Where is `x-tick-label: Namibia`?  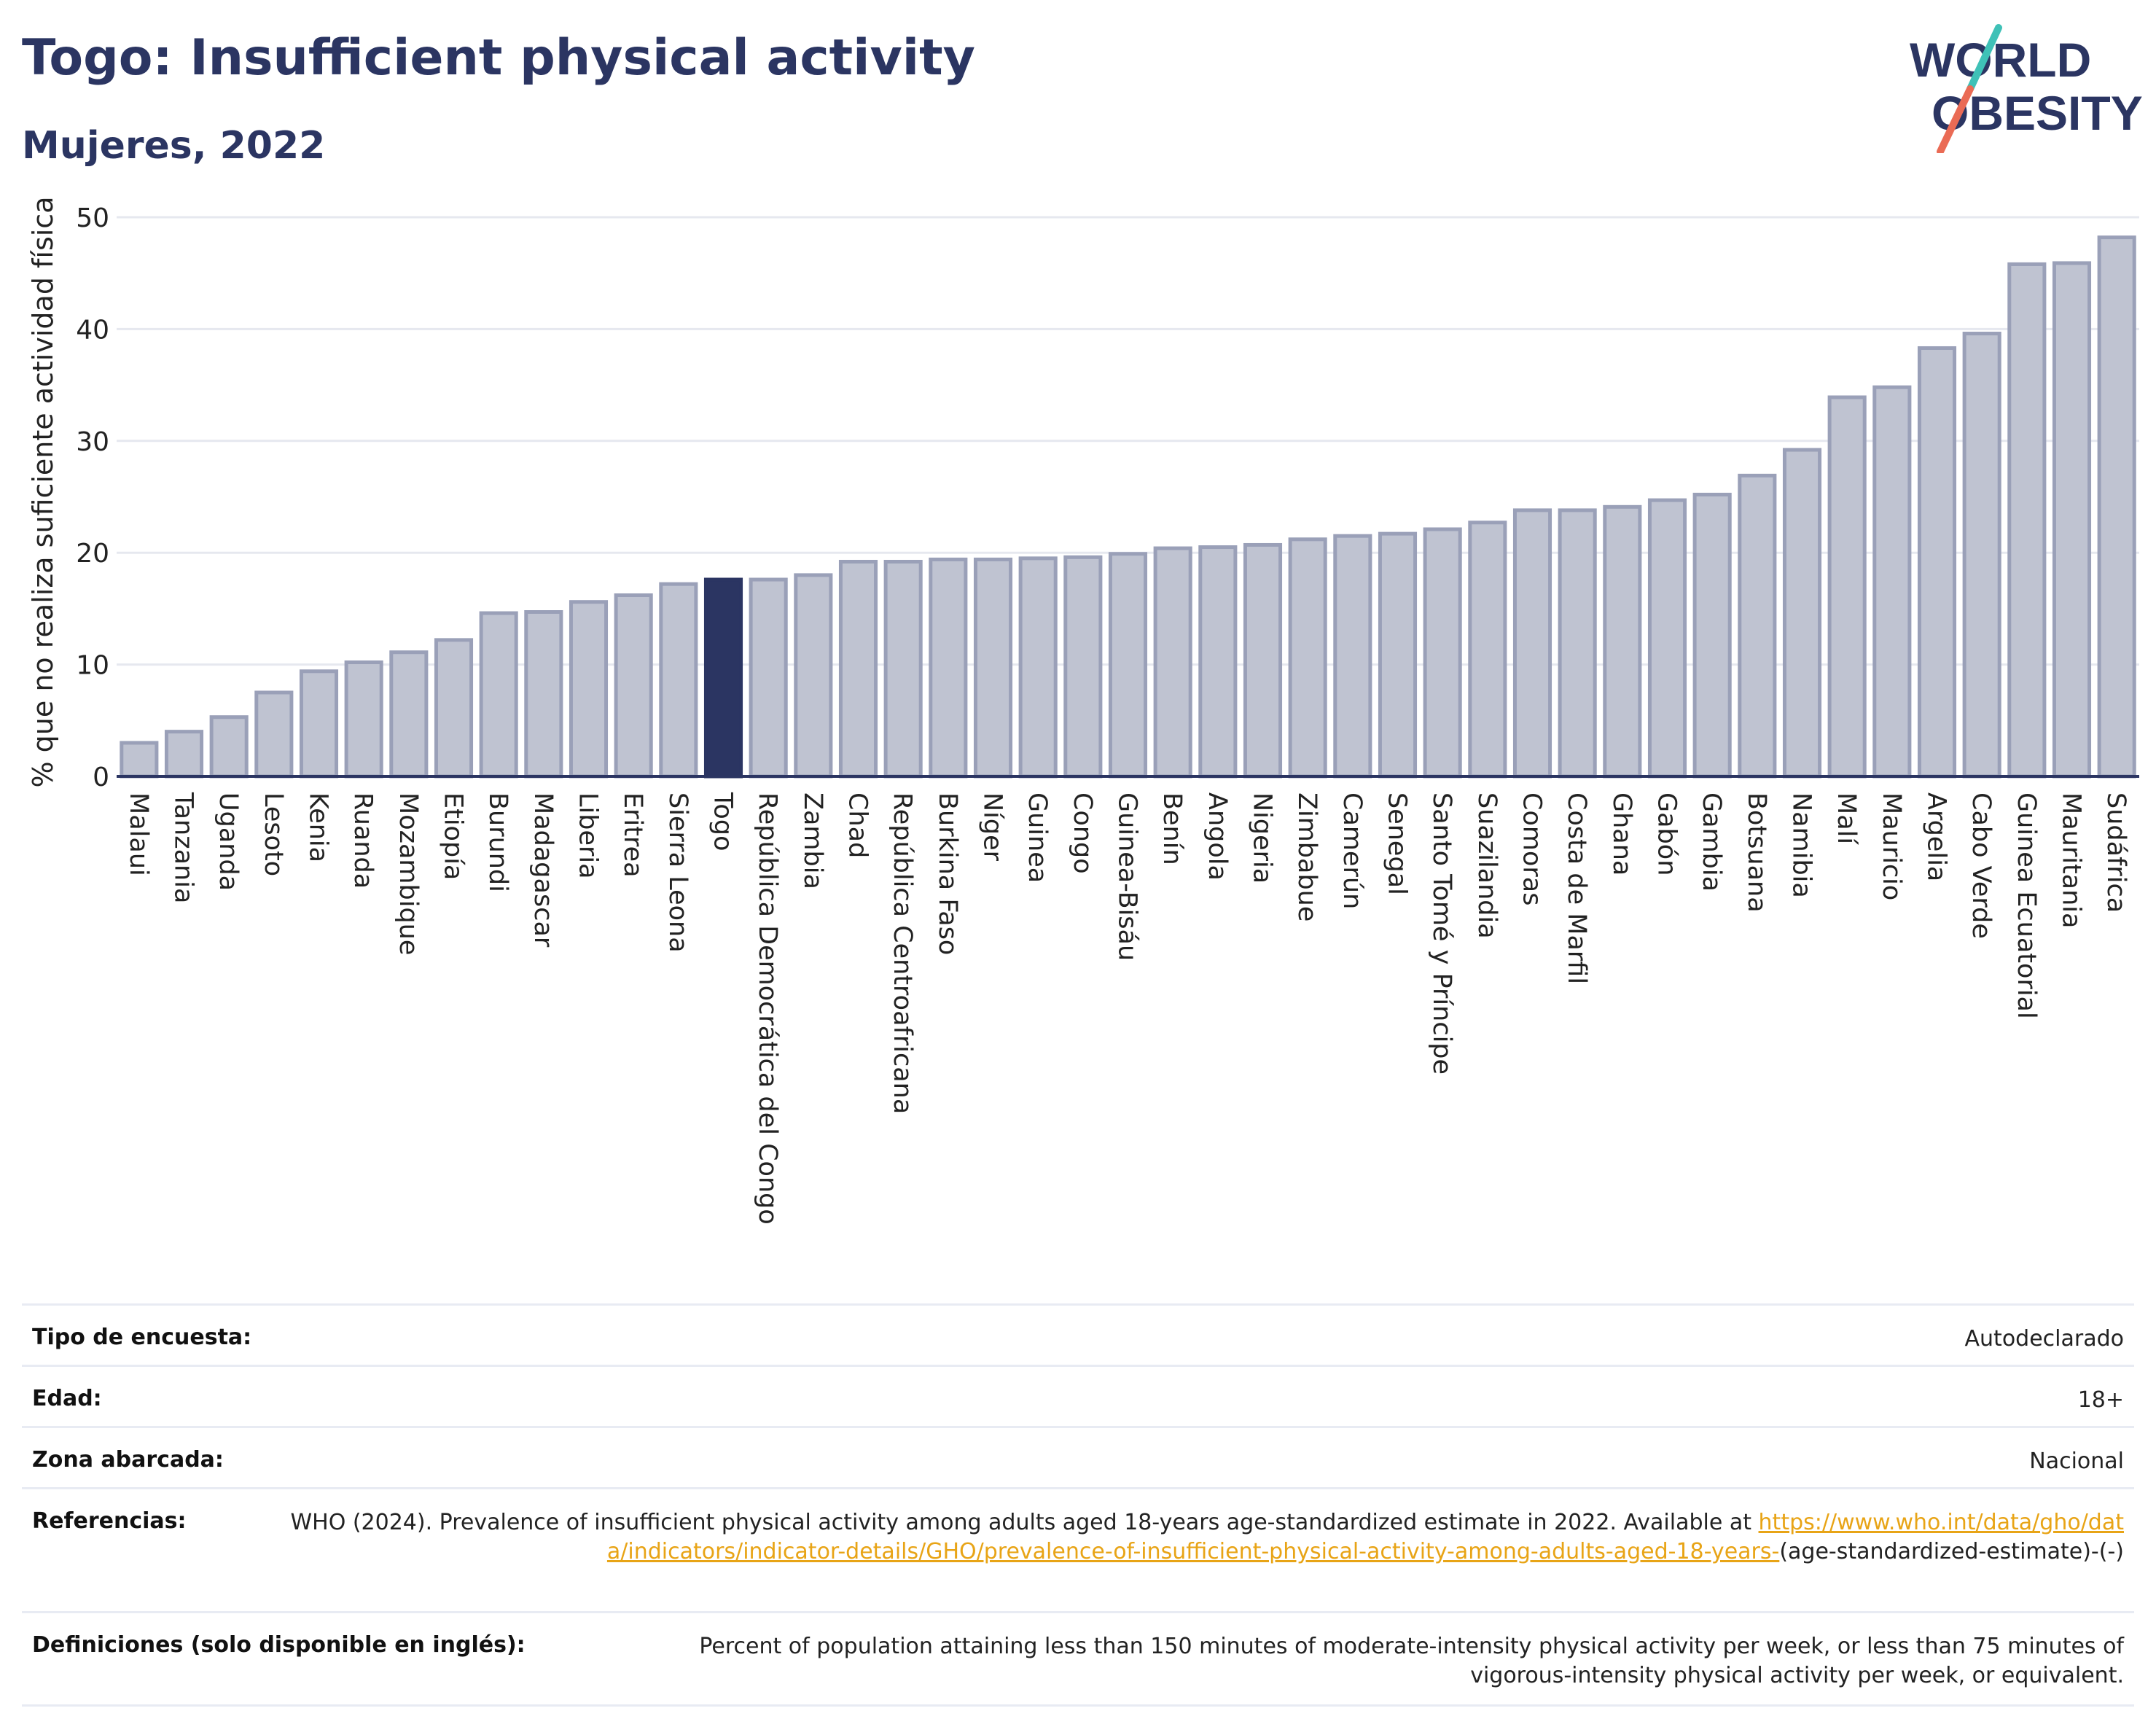
x-tick-label: Namibia is located at coordinates (1802, 845).